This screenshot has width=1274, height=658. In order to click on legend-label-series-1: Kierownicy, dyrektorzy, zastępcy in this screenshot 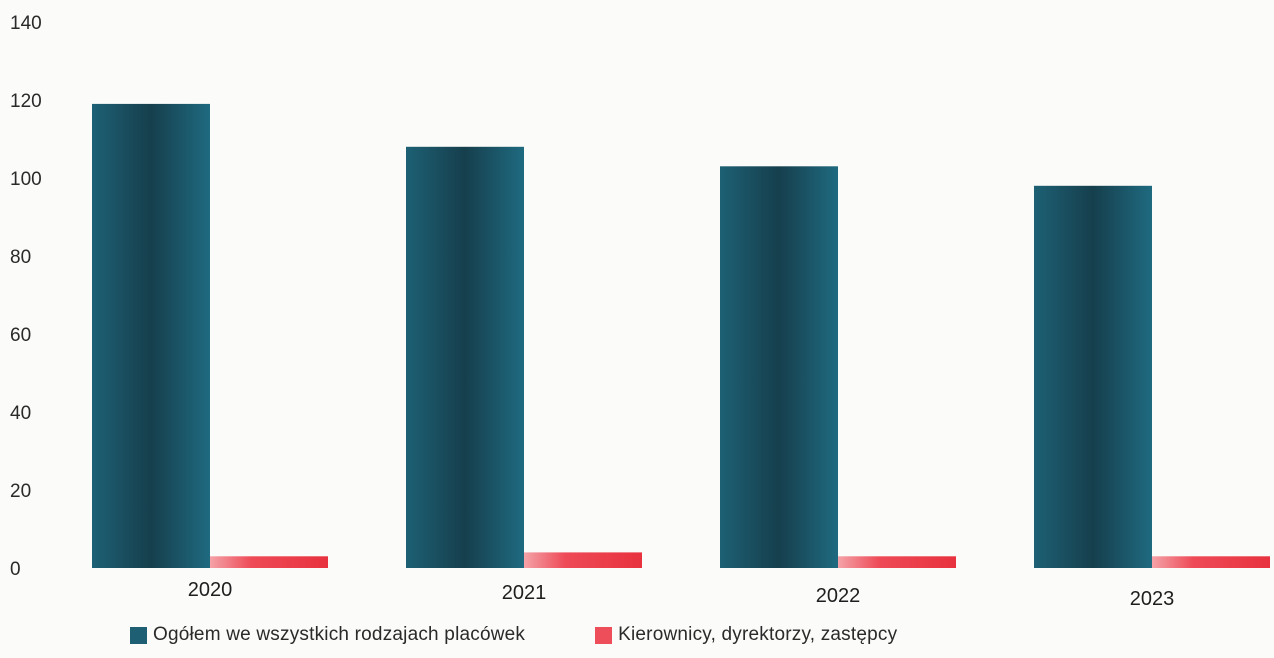, I will do `click(757, 635)`.